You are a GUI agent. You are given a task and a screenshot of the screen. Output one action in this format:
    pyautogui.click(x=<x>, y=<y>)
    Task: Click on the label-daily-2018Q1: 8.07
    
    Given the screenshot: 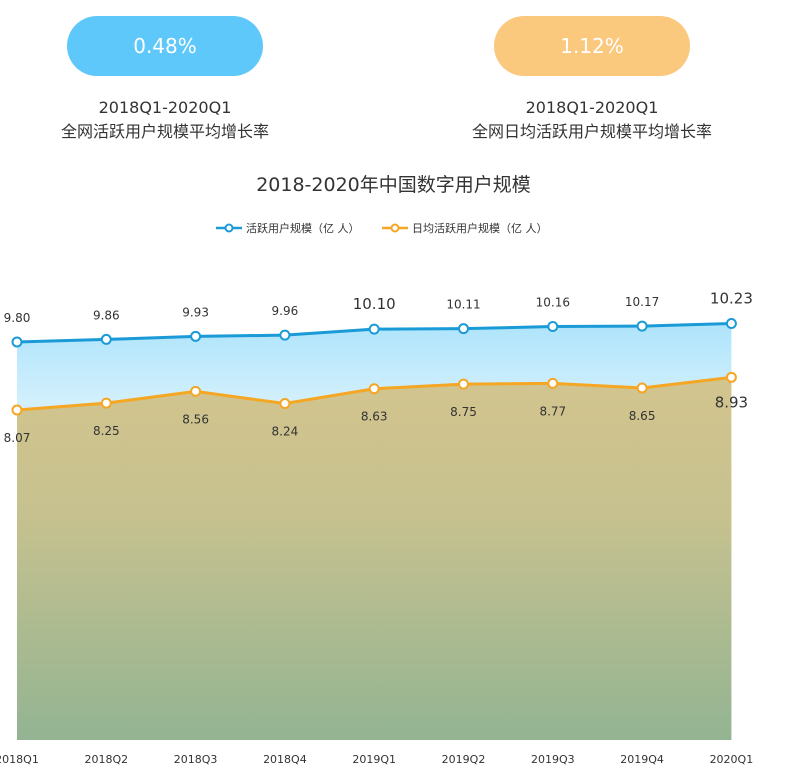 What is the action you would take?
    pyautogui.click(x=17, y=438)
    